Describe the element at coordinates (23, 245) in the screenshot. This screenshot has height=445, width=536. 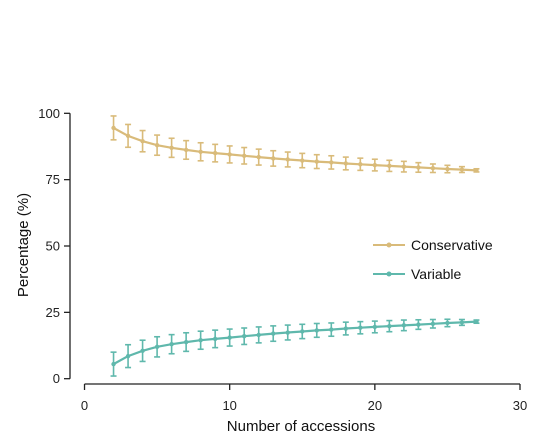
I see `y-axis-title: Percentage (%)` at that location.